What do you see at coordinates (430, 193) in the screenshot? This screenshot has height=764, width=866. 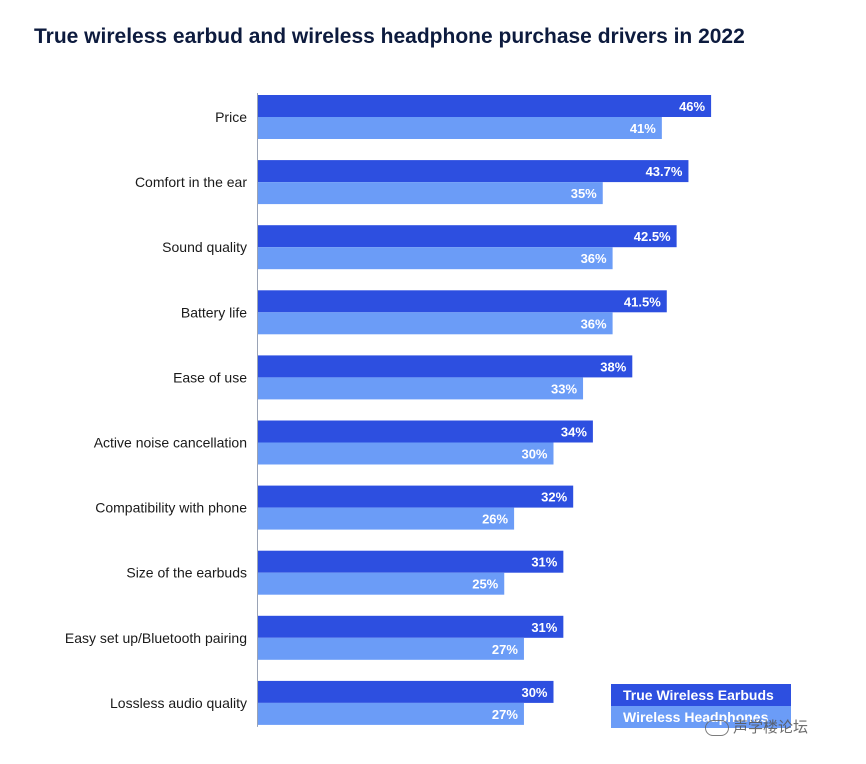 I see `bar-headphones-comfort` at bounding box center [430, 193].